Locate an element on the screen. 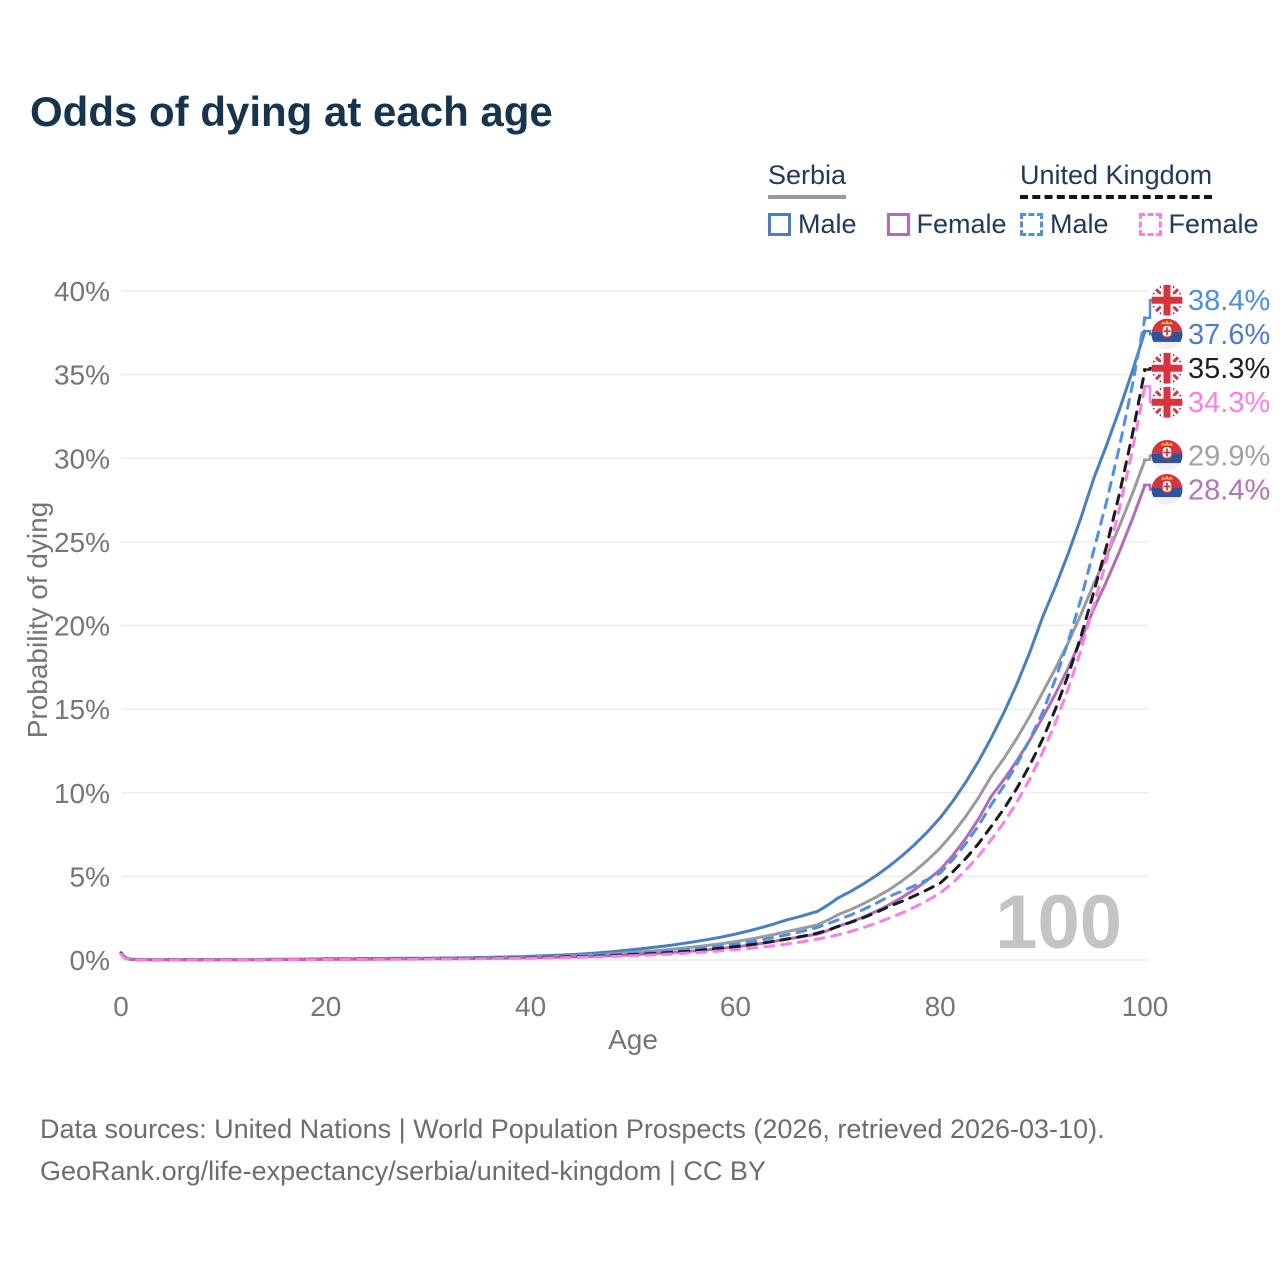 This screenshot has height=1280, width=1280. y-tick-label: 0% is located at coordinates (90, 960).